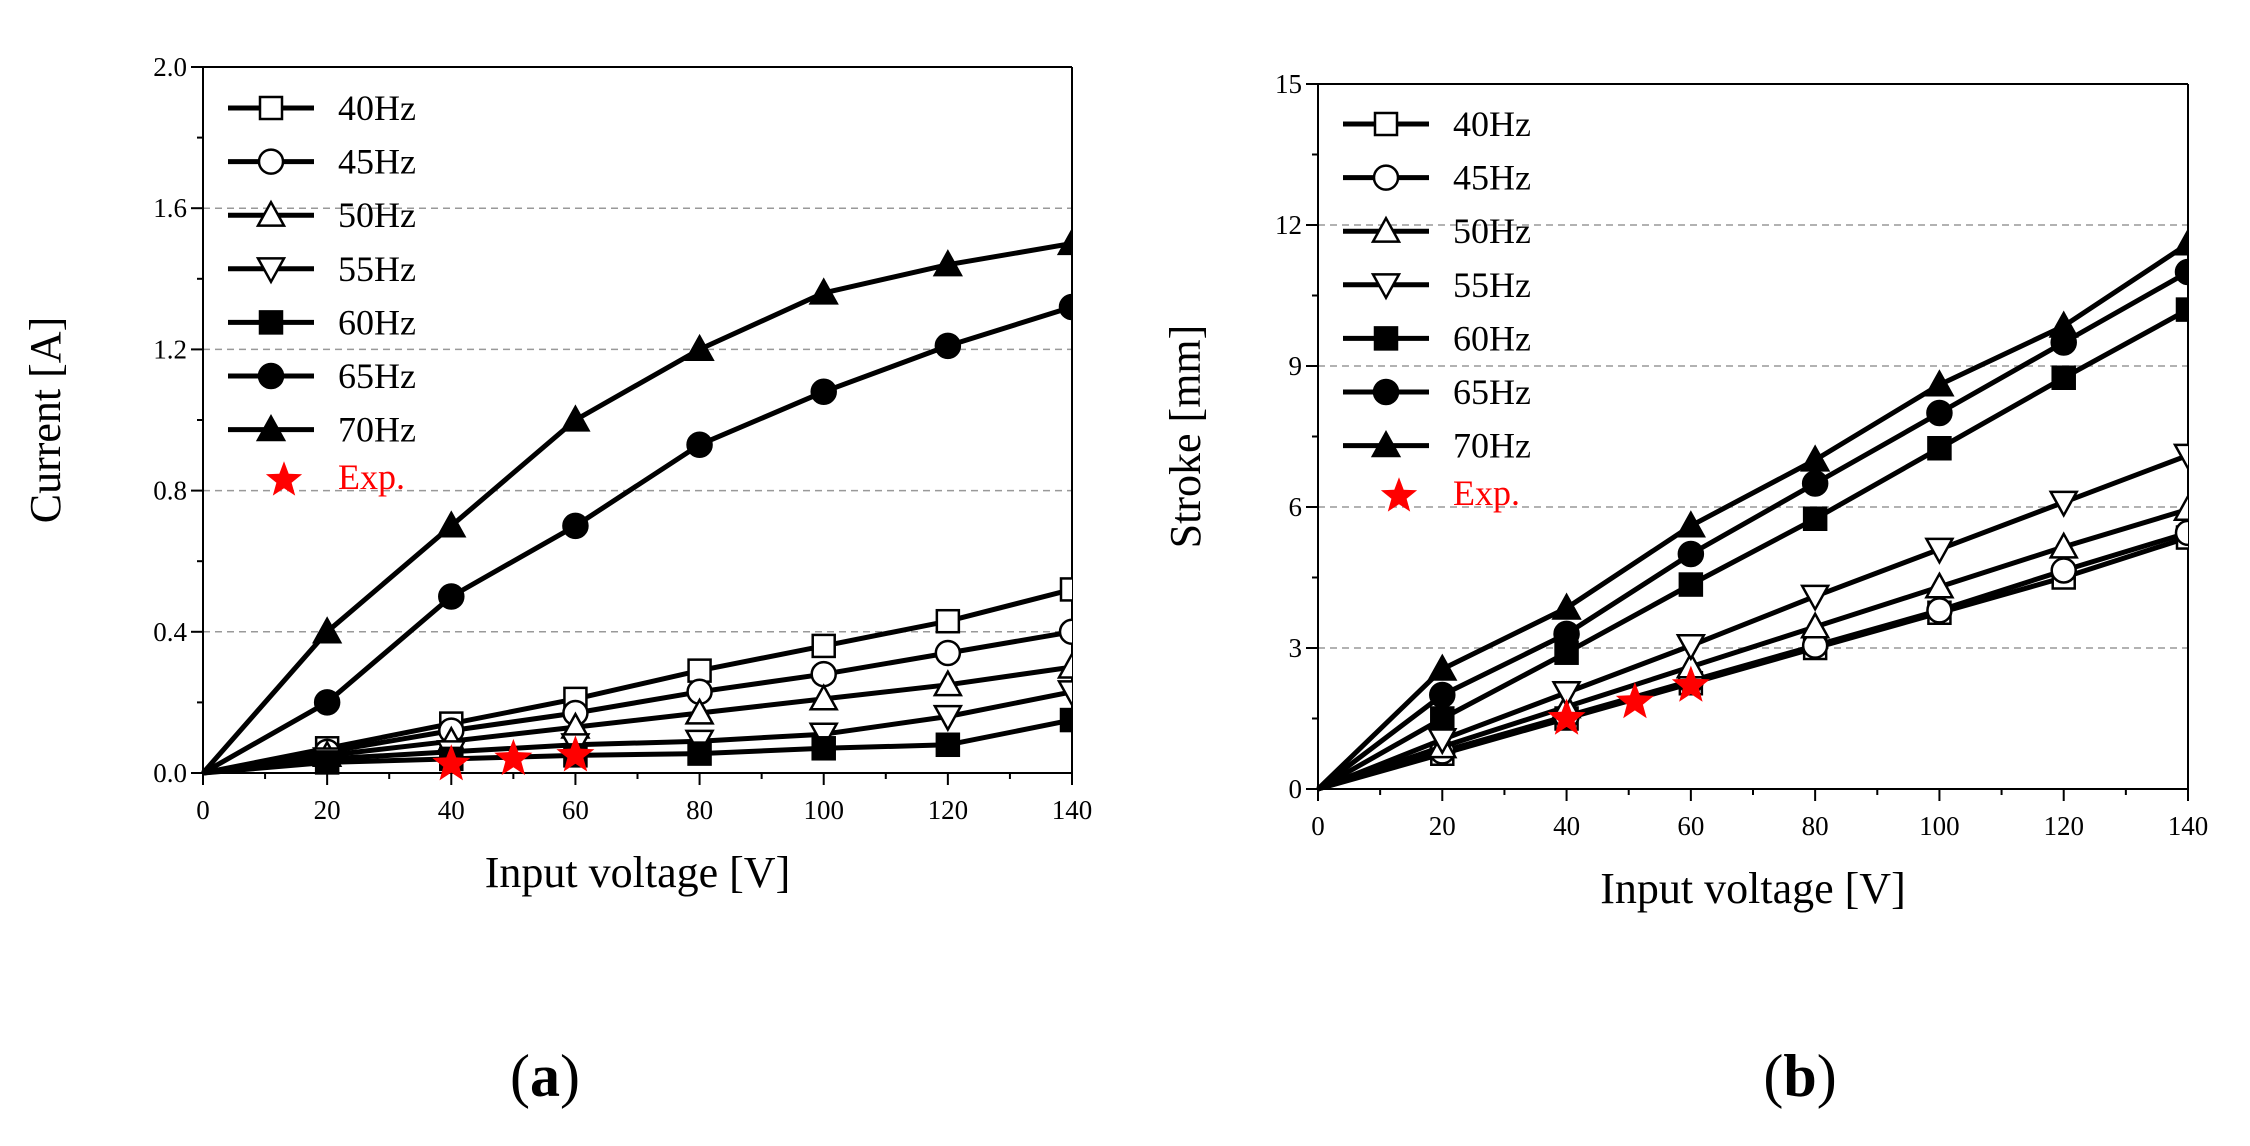 The width and height of the screenshot is (2250, 1146). Describe the element at coordinates (1437, 178) in the screenshot. I see `legend-item-45hz: 45Hz` at that location.